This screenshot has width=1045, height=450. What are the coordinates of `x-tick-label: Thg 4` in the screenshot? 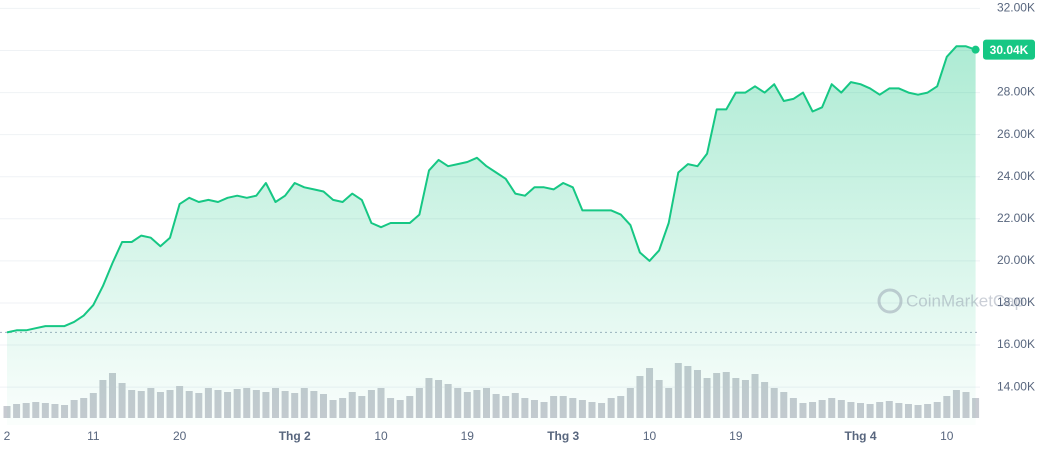 It's located at (861, 436).